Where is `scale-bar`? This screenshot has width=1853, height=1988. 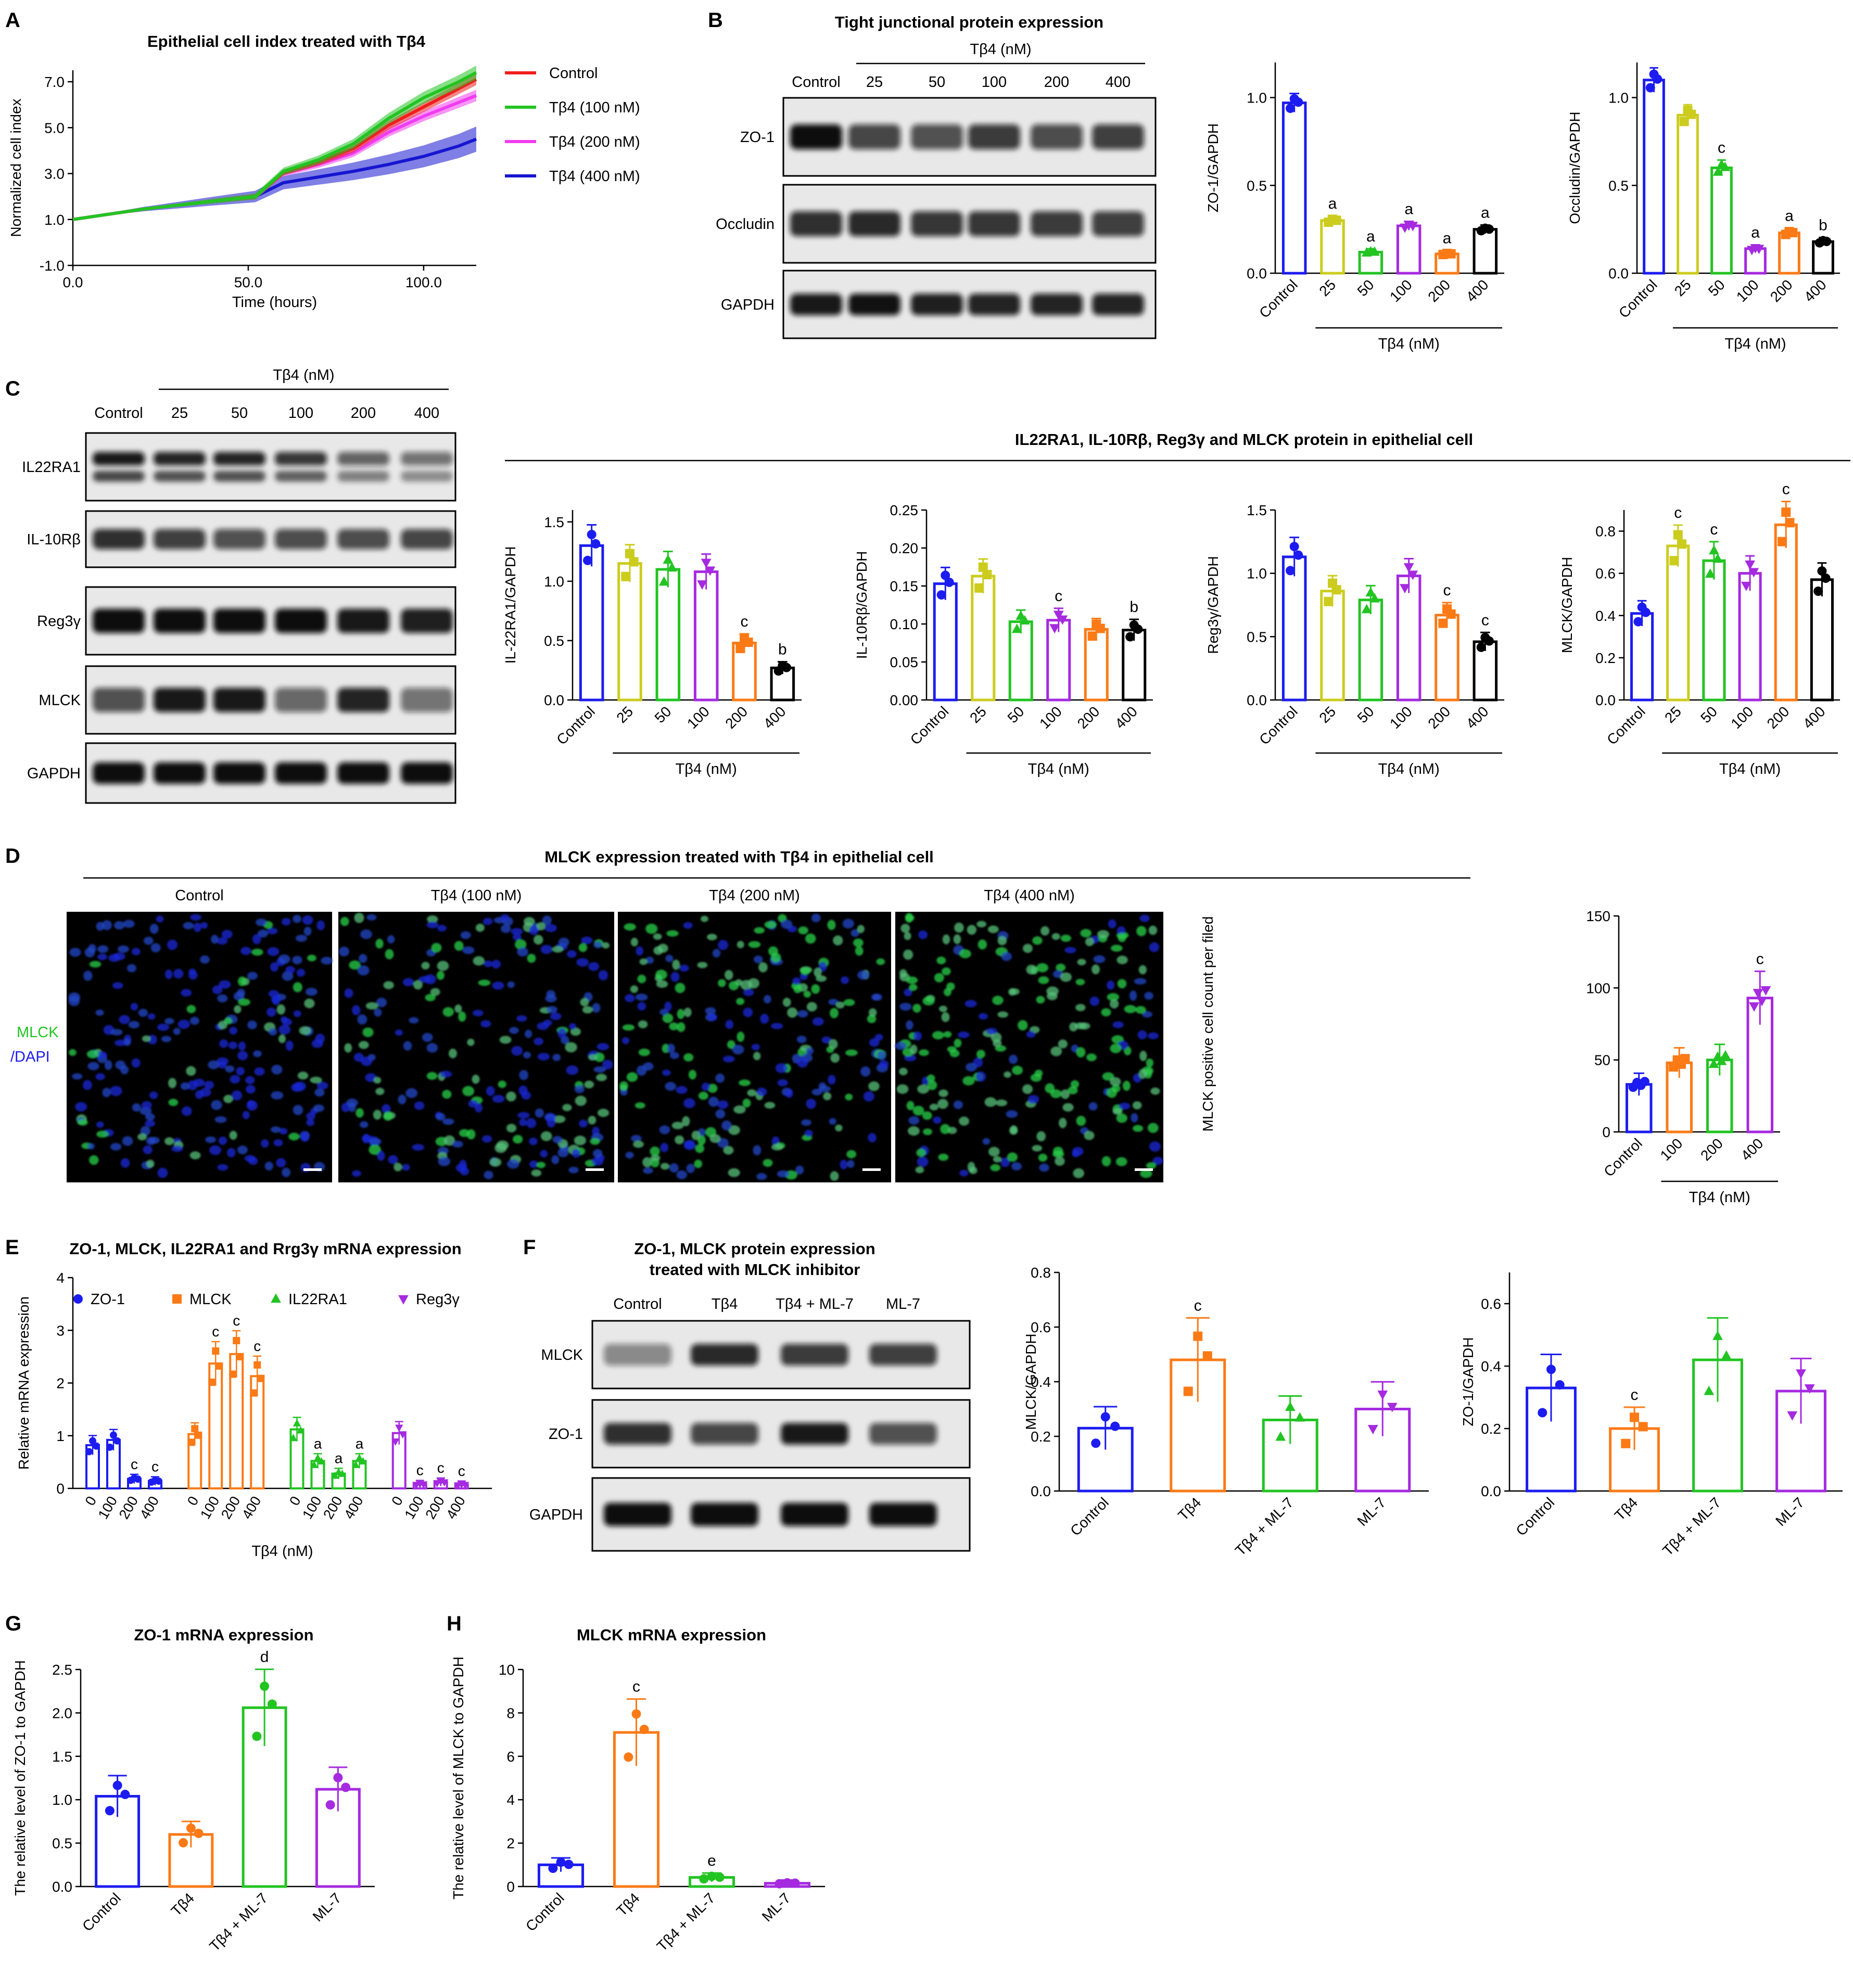
scale-bar is located at coordinates (871, 1169).